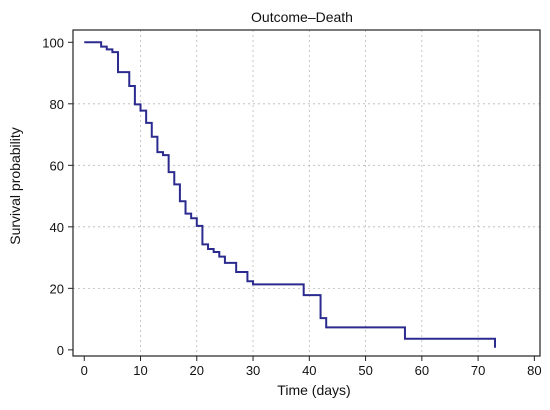 The image size is (550, 410). I want to click on x-tick-label-2: 20, so click(197, 370).